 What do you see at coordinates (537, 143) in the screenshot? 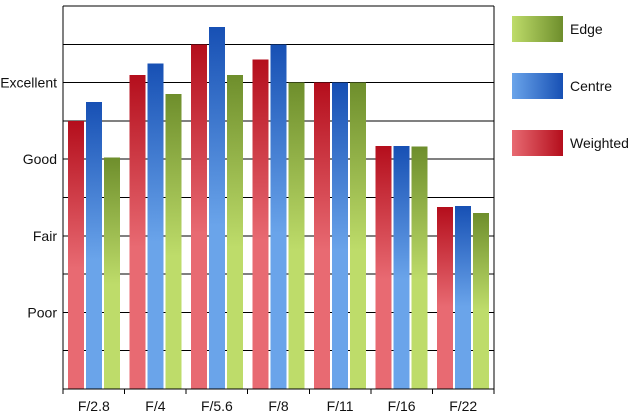
I see `legend-swatch-weighted` at bounding box center [537, 143].